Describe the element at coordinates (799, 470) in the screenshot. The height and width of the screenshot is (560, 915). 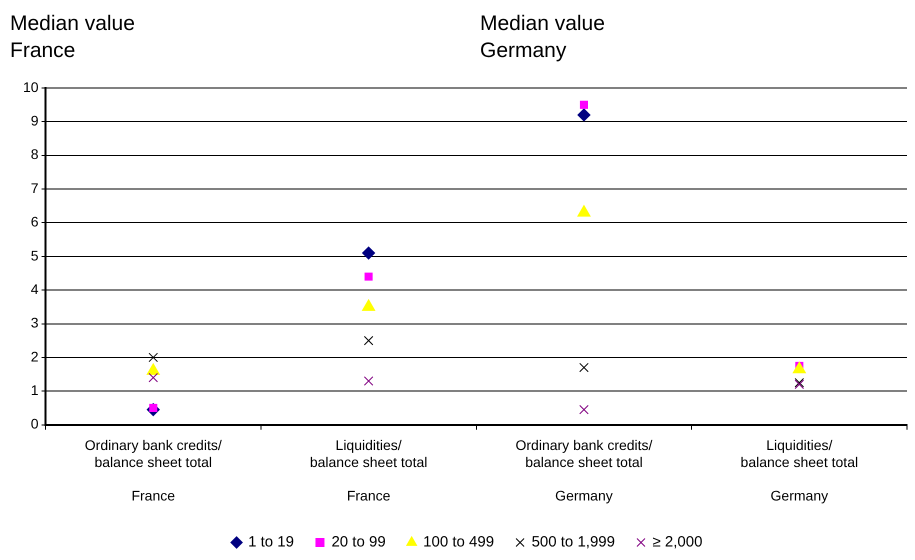
I see `category-label: Liquidities/ balance sheet total Germany` at that location.